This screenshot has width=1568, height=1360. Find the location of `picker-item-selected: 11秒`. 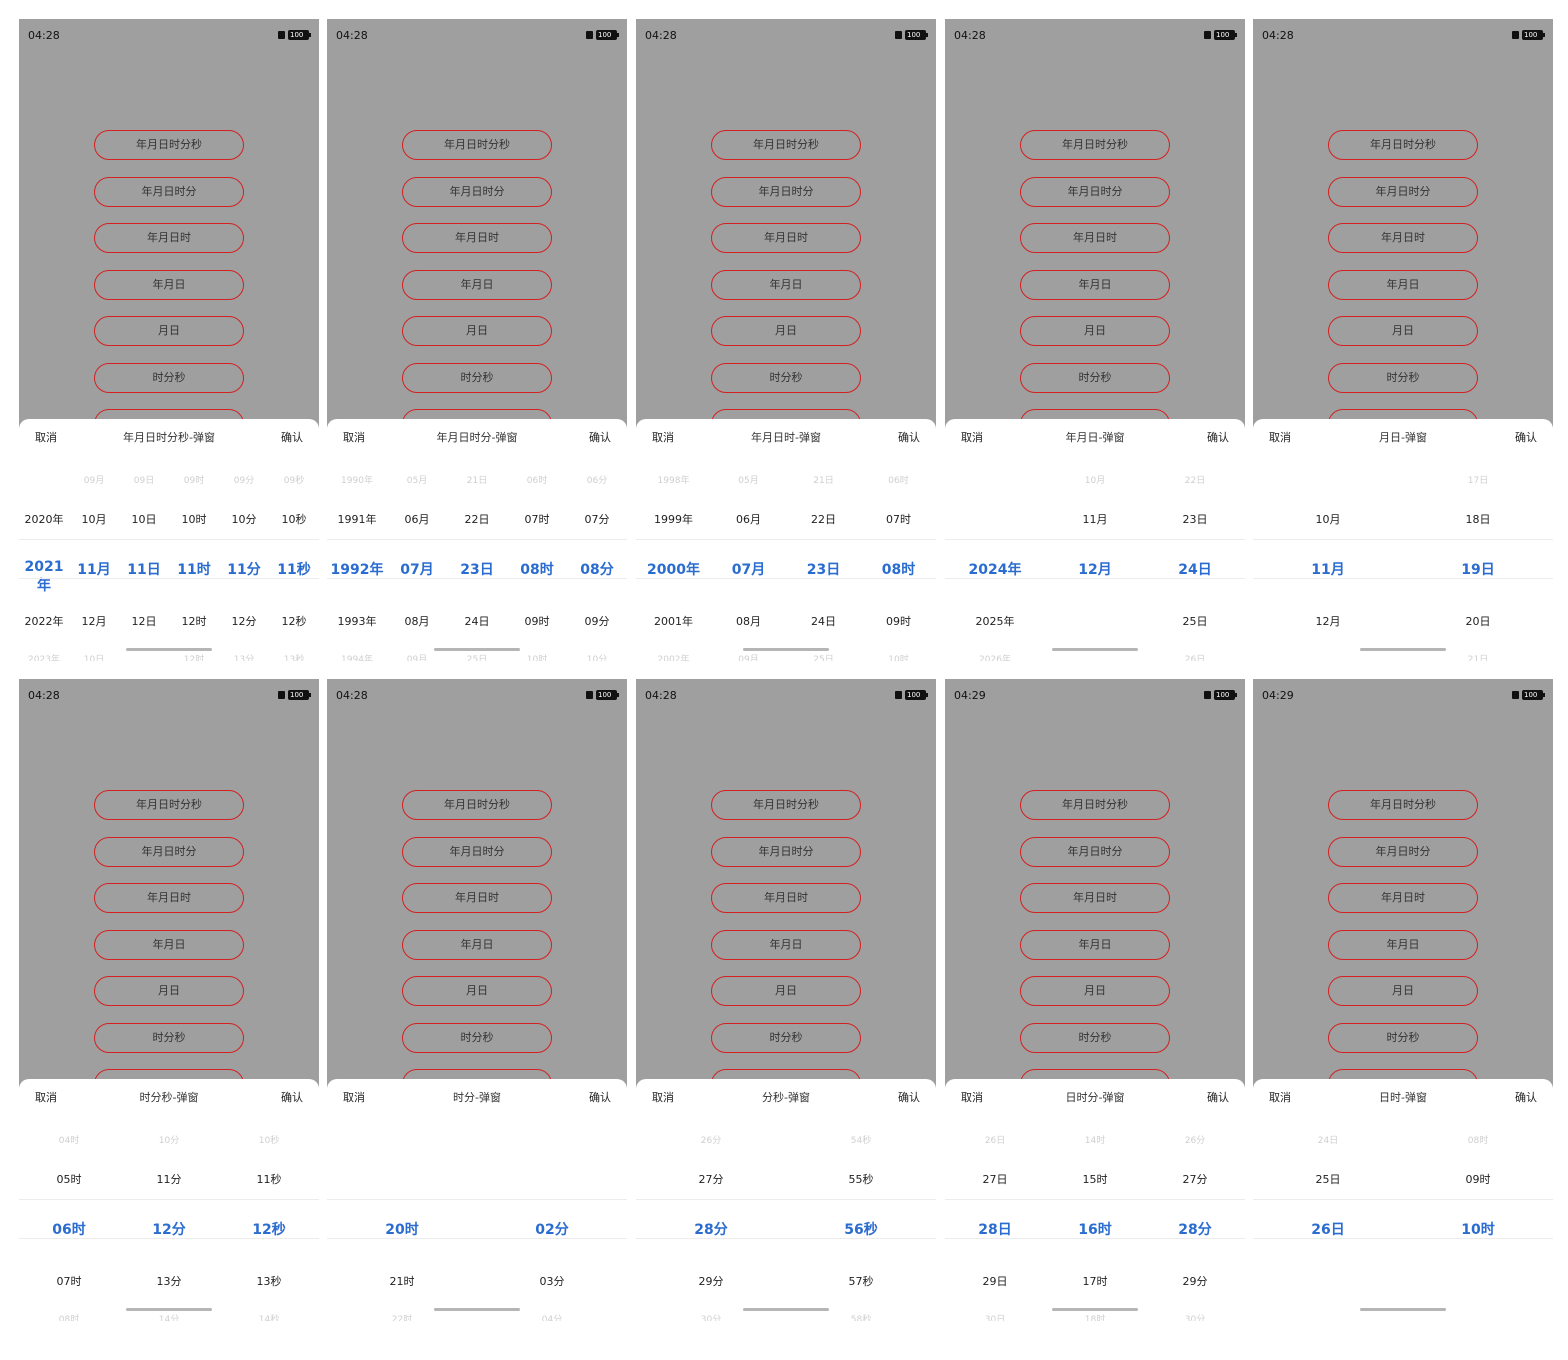

picker-item-selected: 11秒 is located at coordinates (294, 570).